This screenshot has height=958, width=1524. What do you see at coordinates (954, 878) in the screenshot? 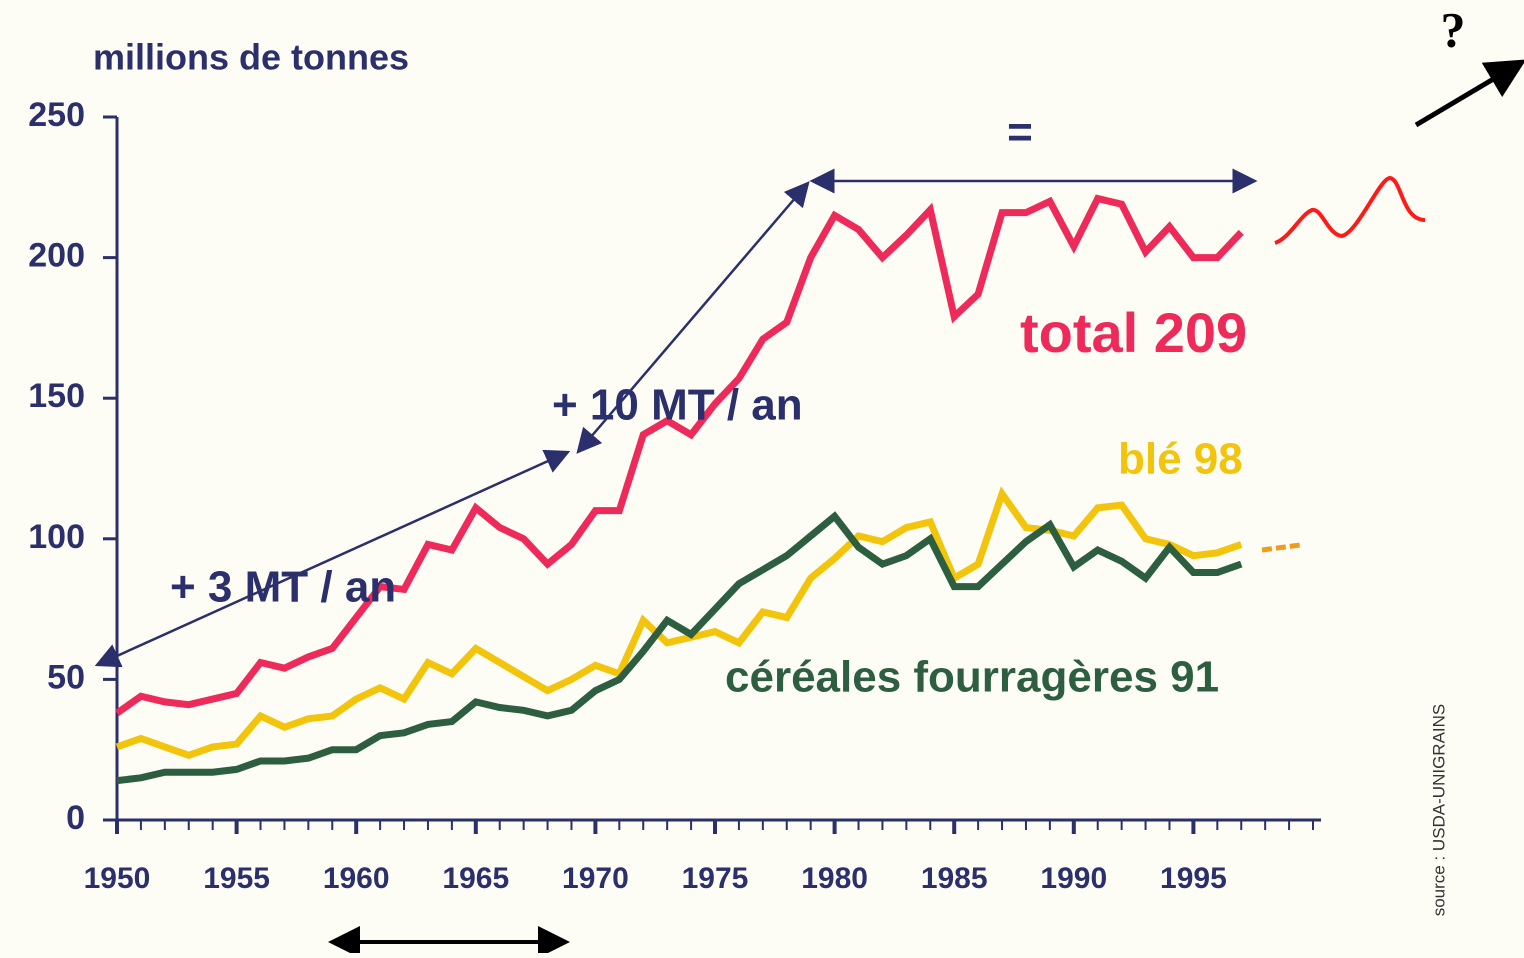
I see `x-tick-label: 1985` at bounding box center [954, 878].